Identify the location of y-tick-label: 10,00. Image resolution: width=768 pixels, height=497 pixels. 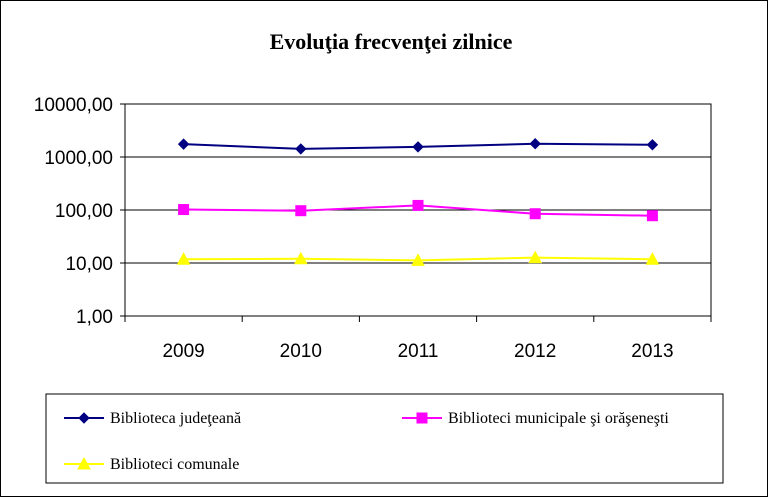
(89, 264).